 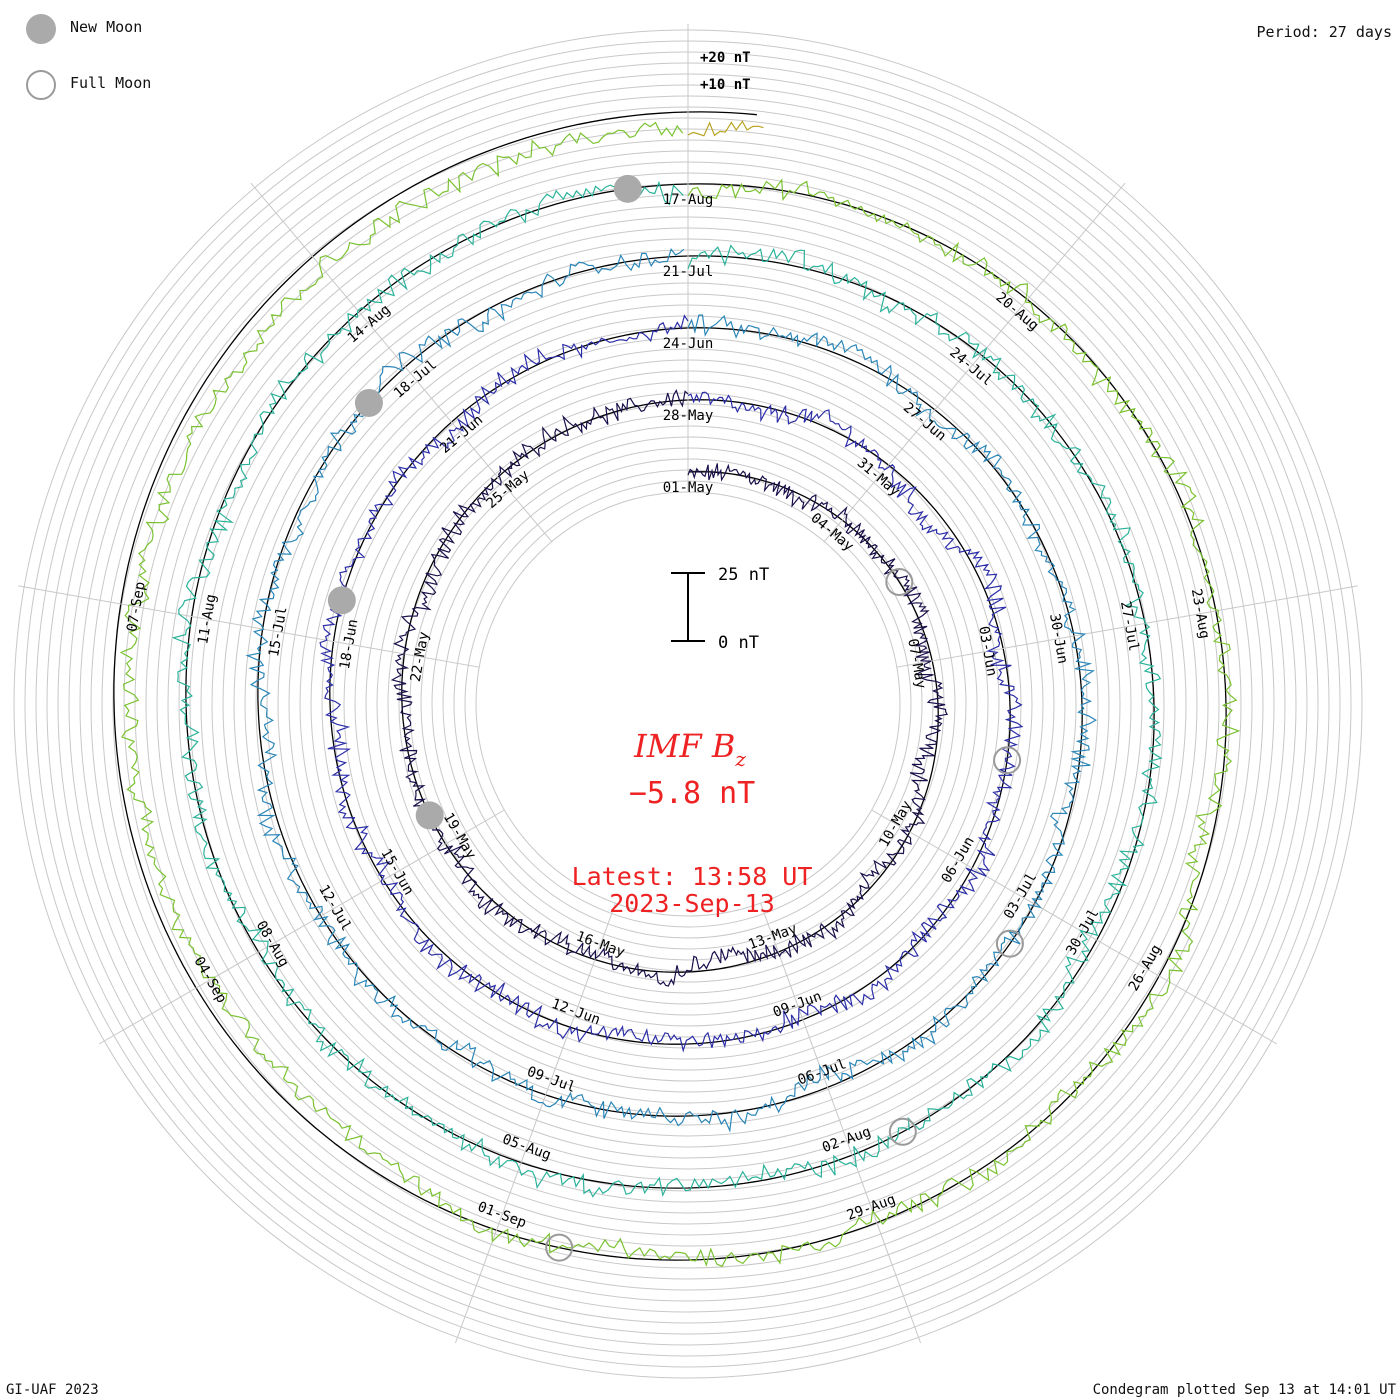 What do you see at coordinates (684, 746) in the screenshot?
I see `imf-title-main: IMF B` at bounding box center [684, 746].